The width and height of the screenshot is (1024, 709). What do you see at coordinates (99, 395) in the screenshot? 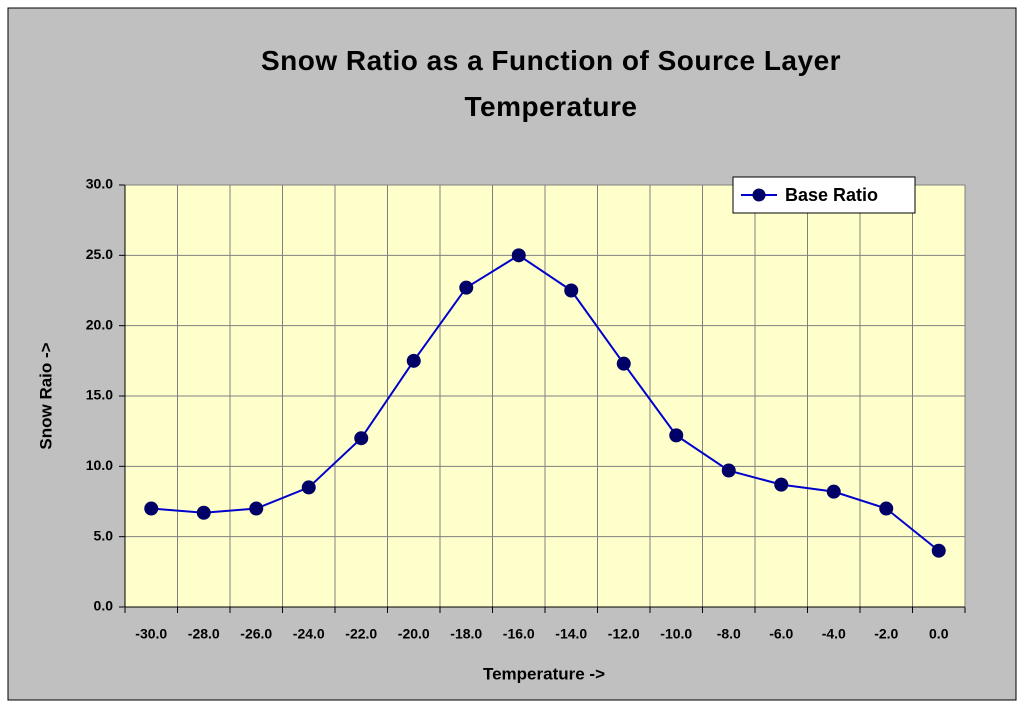
I see `y-tick-label: 15.0` at bounding box center [99, 395].